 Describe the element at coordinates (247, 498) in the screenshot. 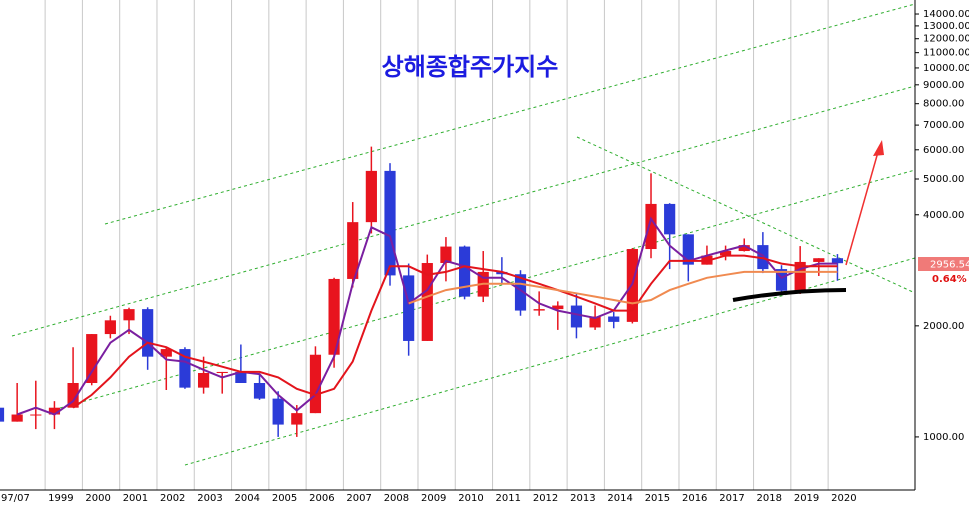

I see `x-tick-label: 2004` at that location.